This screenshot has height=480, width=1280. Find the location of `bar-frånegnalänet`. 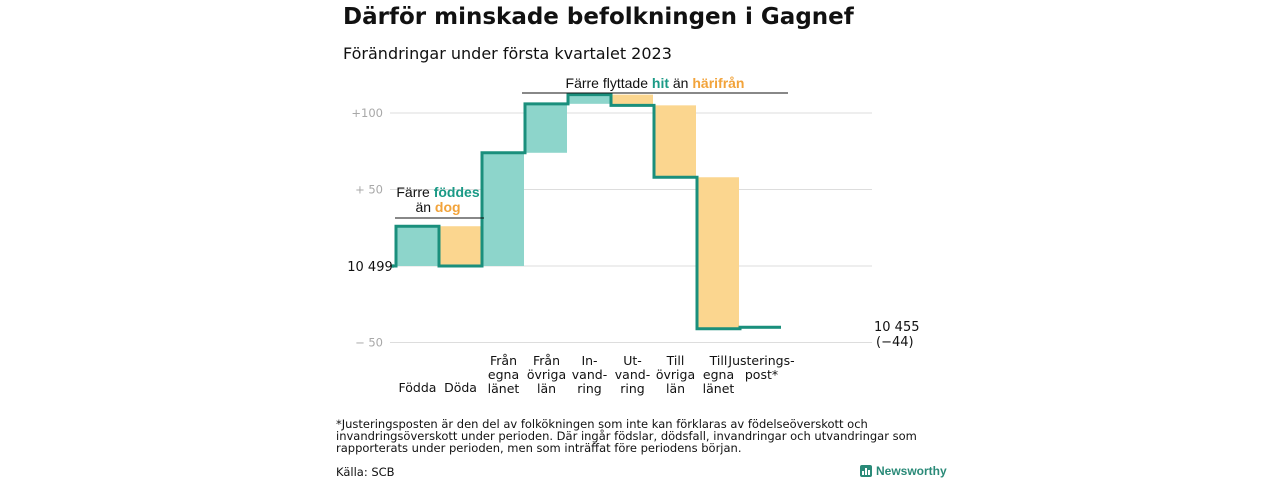

bar-frånegnalänet is located at coordinates (503, 209).